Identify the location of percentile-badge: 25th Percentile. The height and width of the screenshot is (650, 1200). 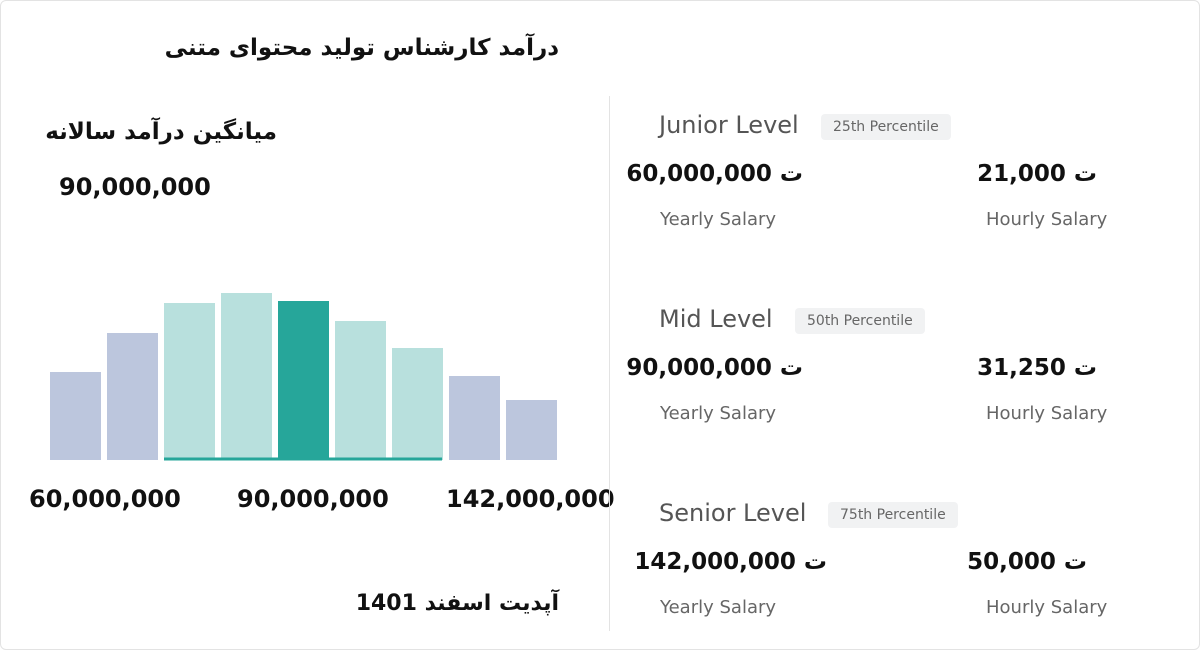
(886, 127).